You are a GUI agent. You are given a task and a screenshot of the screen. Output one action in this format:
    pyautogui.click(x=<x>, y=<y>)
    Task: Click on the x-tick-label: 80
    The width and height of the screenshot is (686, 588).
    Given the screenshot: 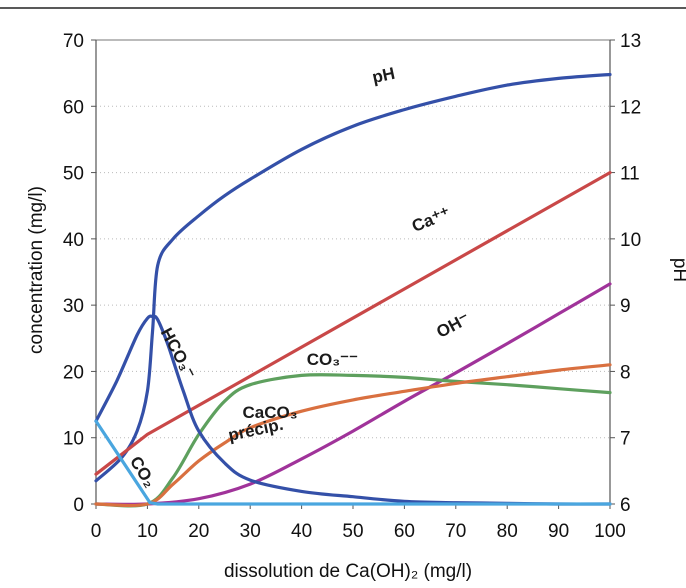 What is the action you would take?
    pyautogui.click(x=507, y=531)
    